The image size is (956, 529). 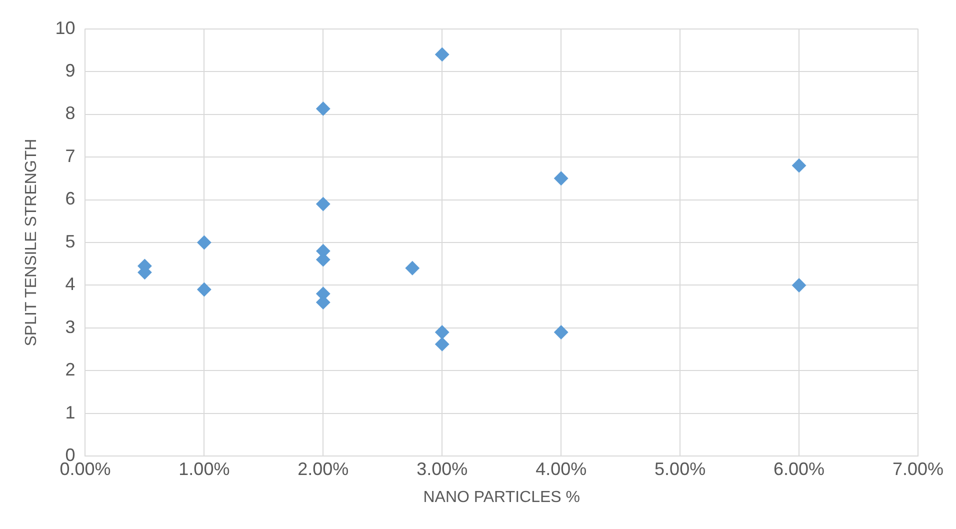 What do you see at coordinates (70, 198) in the screenshot?
I see `y-tick-label: 6` at bounding box center [70, 198].